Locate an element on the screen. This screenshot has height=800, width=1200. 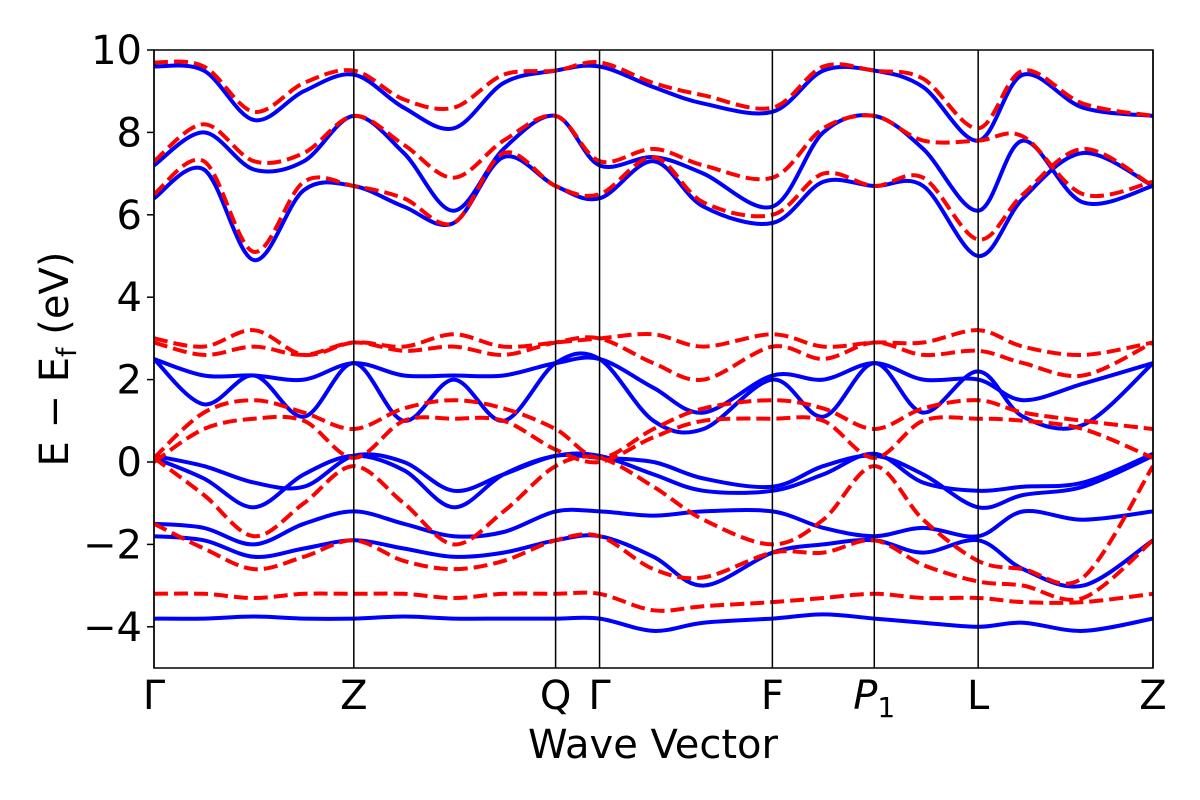
y-tick-label-4: 2 is located at coordinates (129, 381).